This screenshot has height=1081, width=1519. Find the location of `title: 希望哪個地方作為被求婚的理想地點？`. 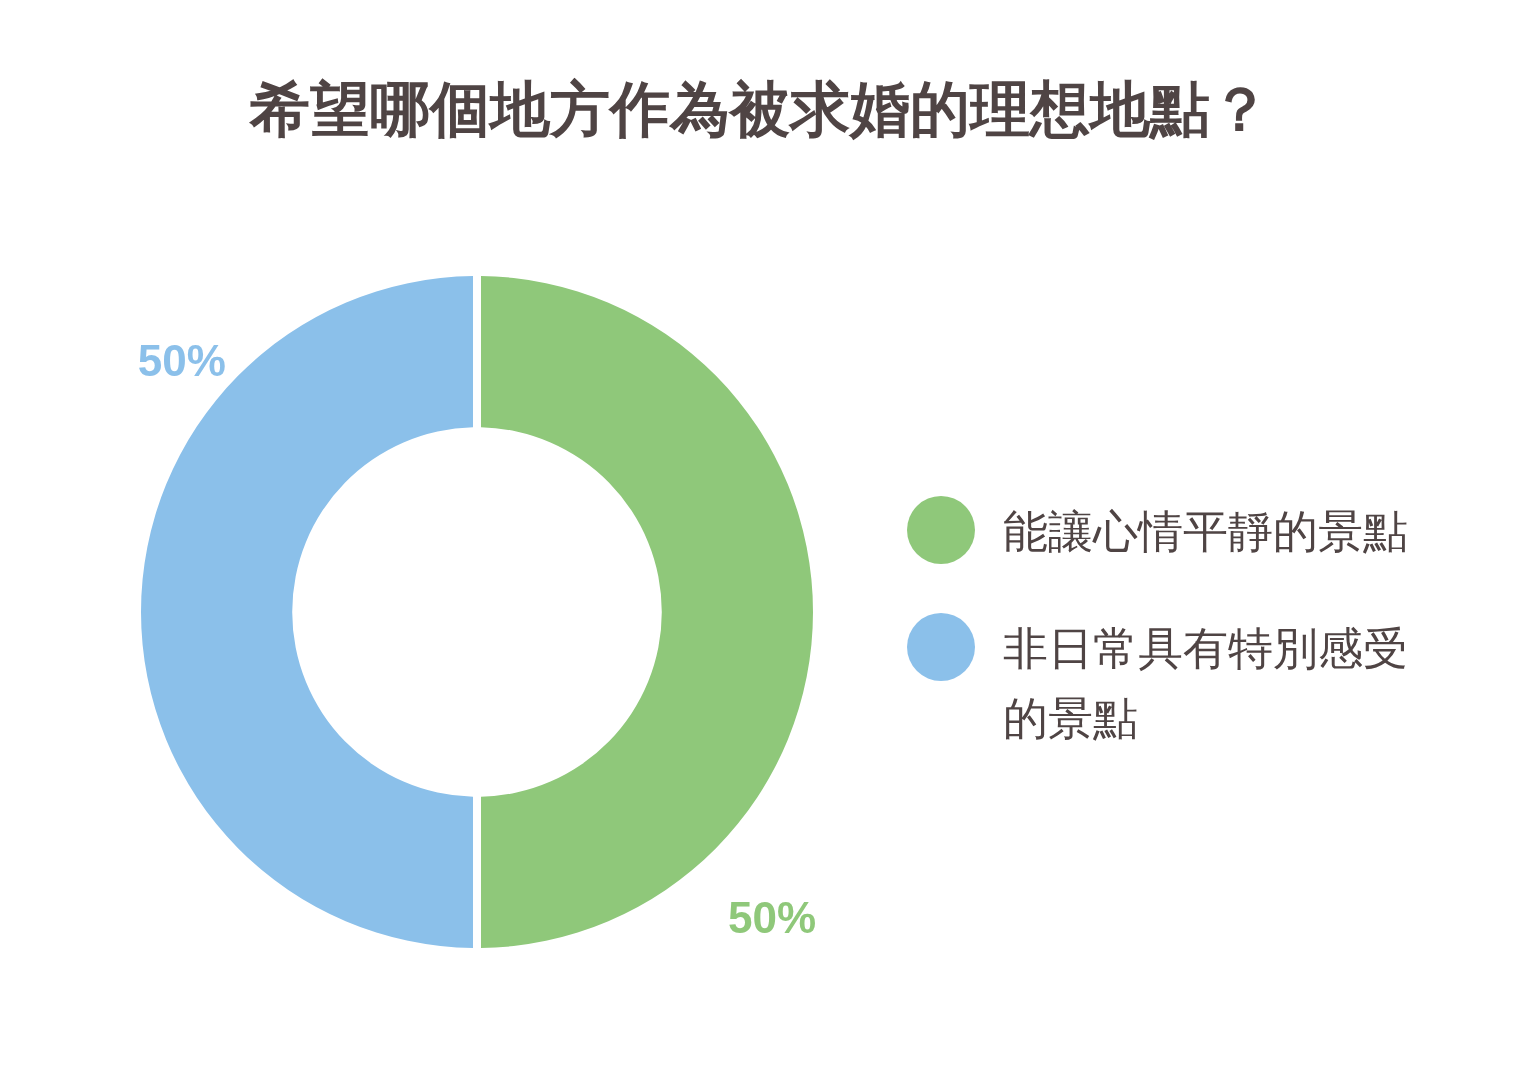

title: 希望哪個地方作為被求婚的理想地點？ is located at coordinates (760, 109).